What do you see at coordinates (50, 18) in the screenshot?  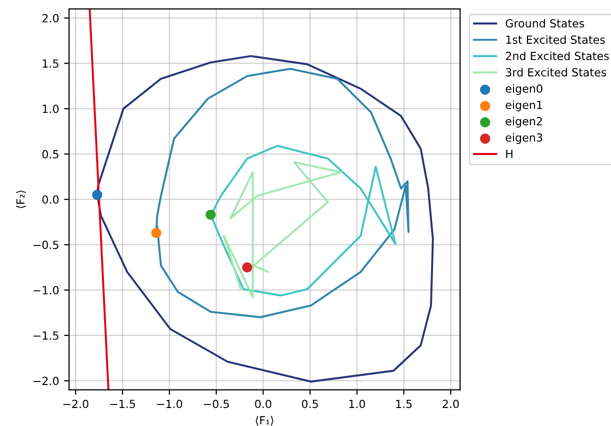 I see `y-tick-label: 2.0` at bounding box center [50, 18].